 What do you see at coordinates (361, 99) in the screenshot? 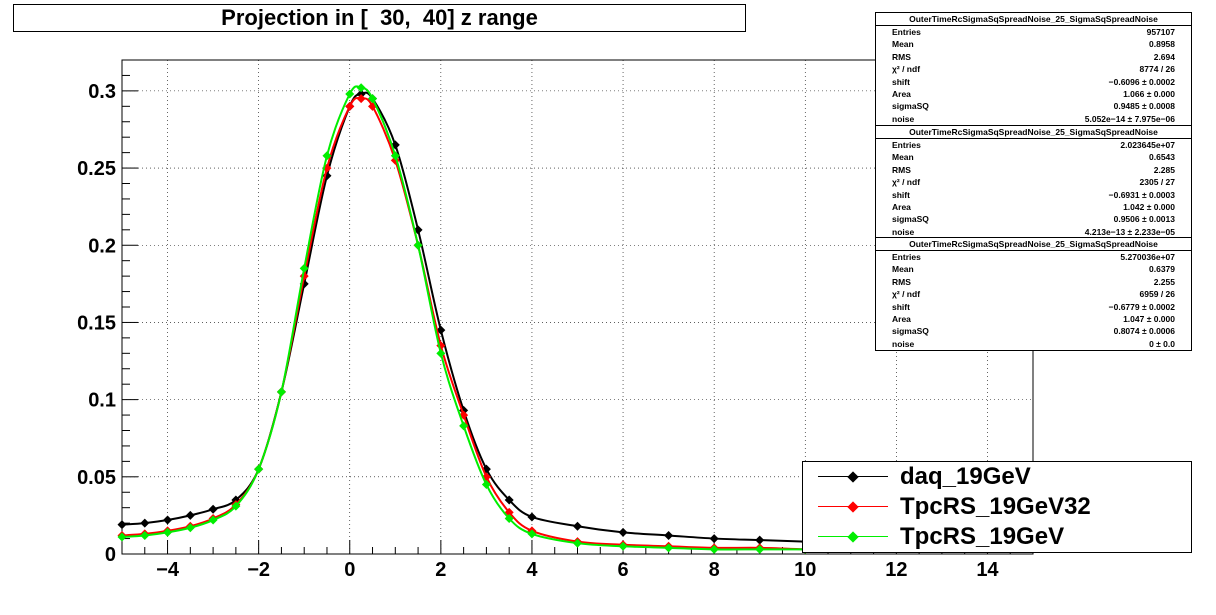
I see `data-point-TpcRS_19GeV32` at bounding box center [361, 99].